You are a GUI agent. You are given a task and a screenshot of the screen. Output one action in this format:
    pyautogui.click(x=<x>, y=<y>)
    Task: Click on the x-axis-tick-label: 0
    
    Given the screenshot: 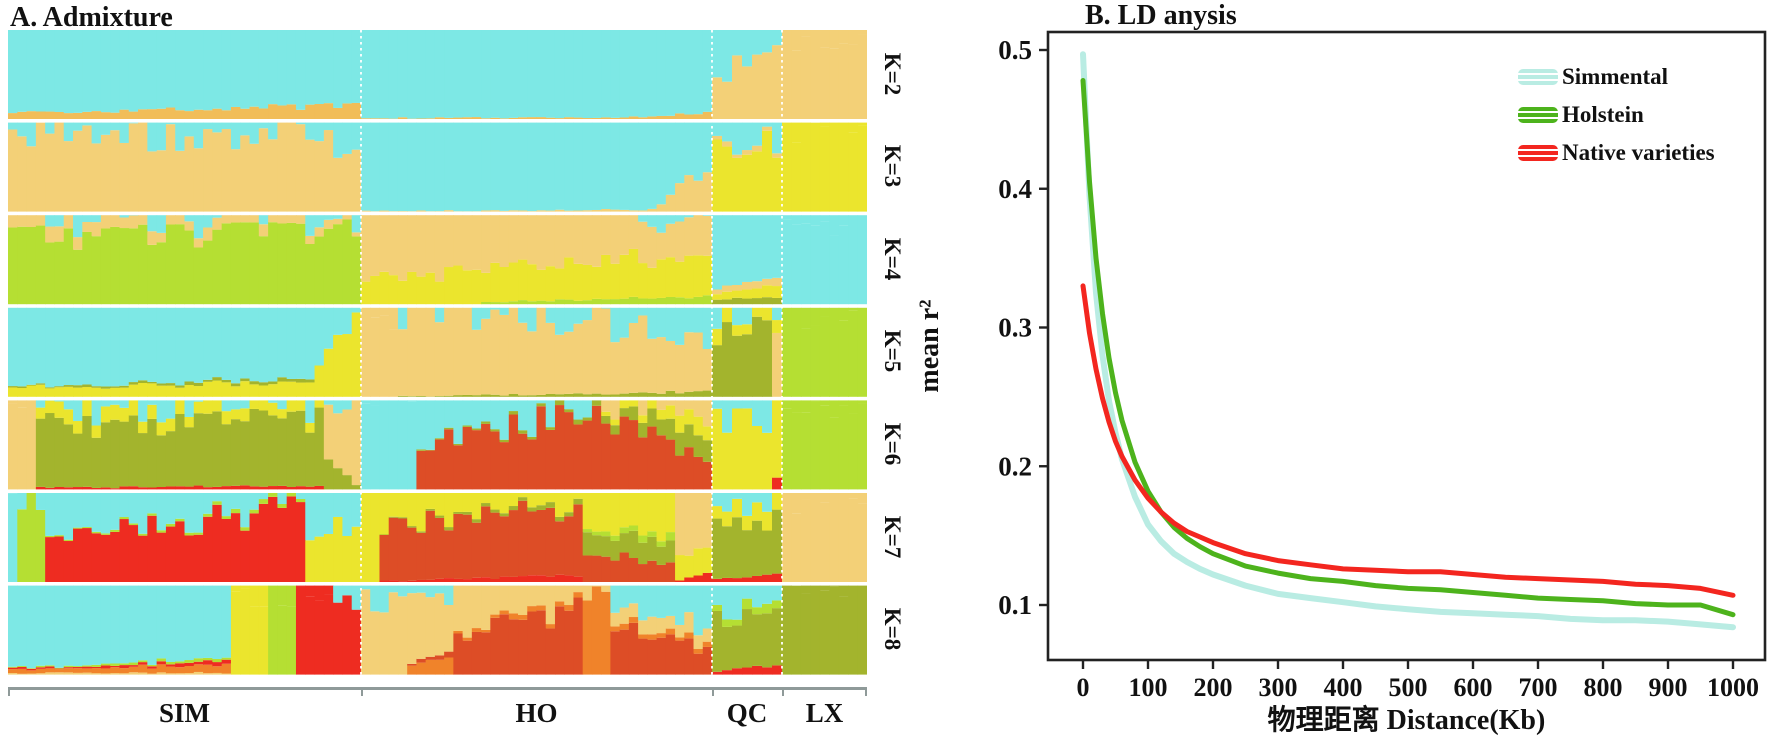 What is the action you would take?
    pyautogui.click(x=1083, y=687)
    